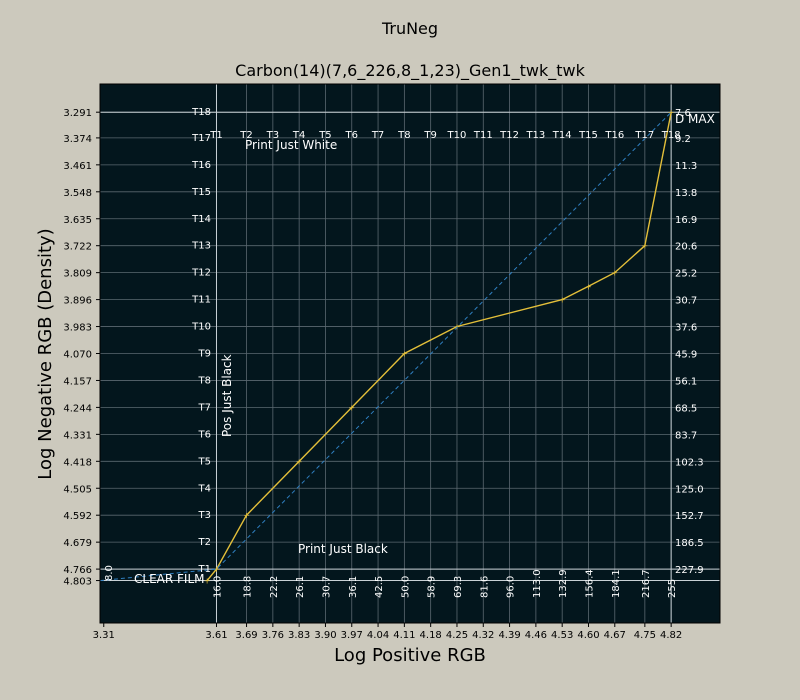 The height and width of the screenshot is (700, 800). I want to click on y-tick-label: 3.722, so click(77, 247).